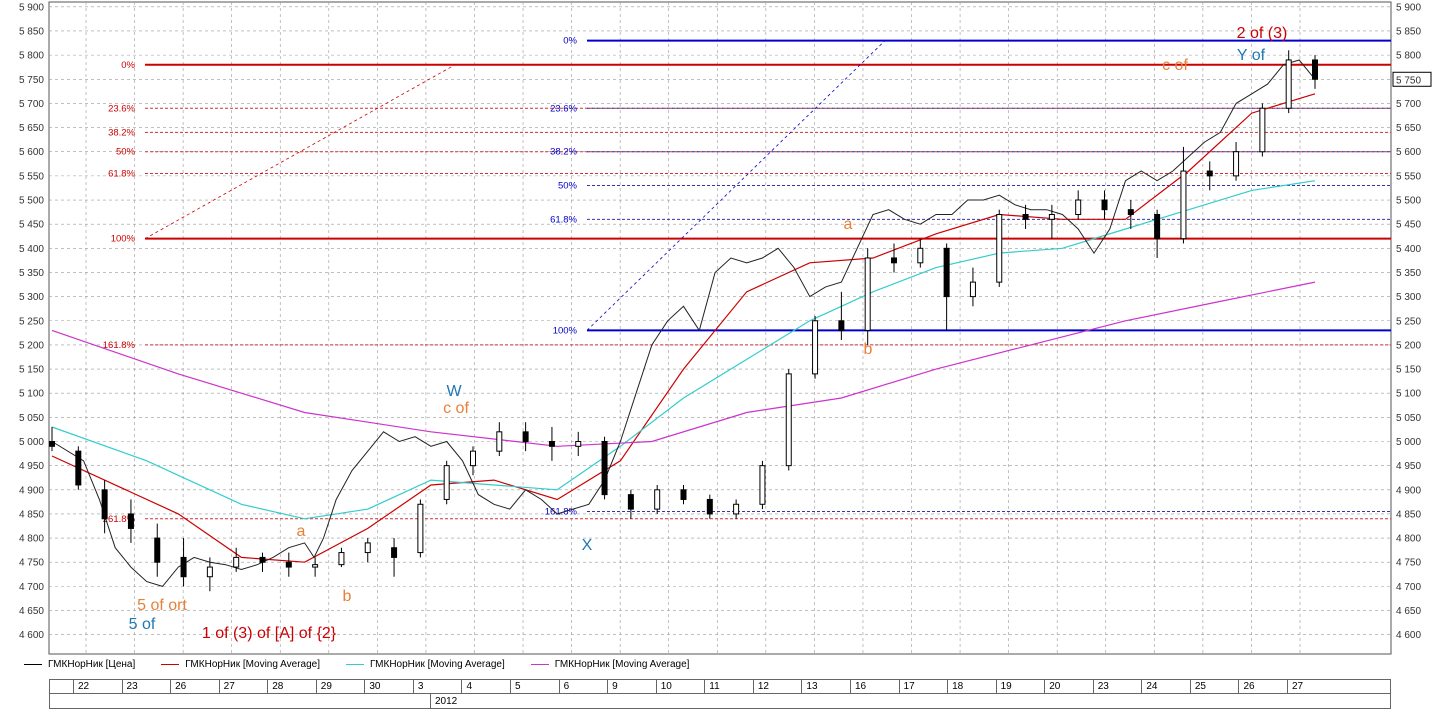 The width and height of the screenshot is (1434, 711). I want to click on wave-label: c of, so click(1175, 65).